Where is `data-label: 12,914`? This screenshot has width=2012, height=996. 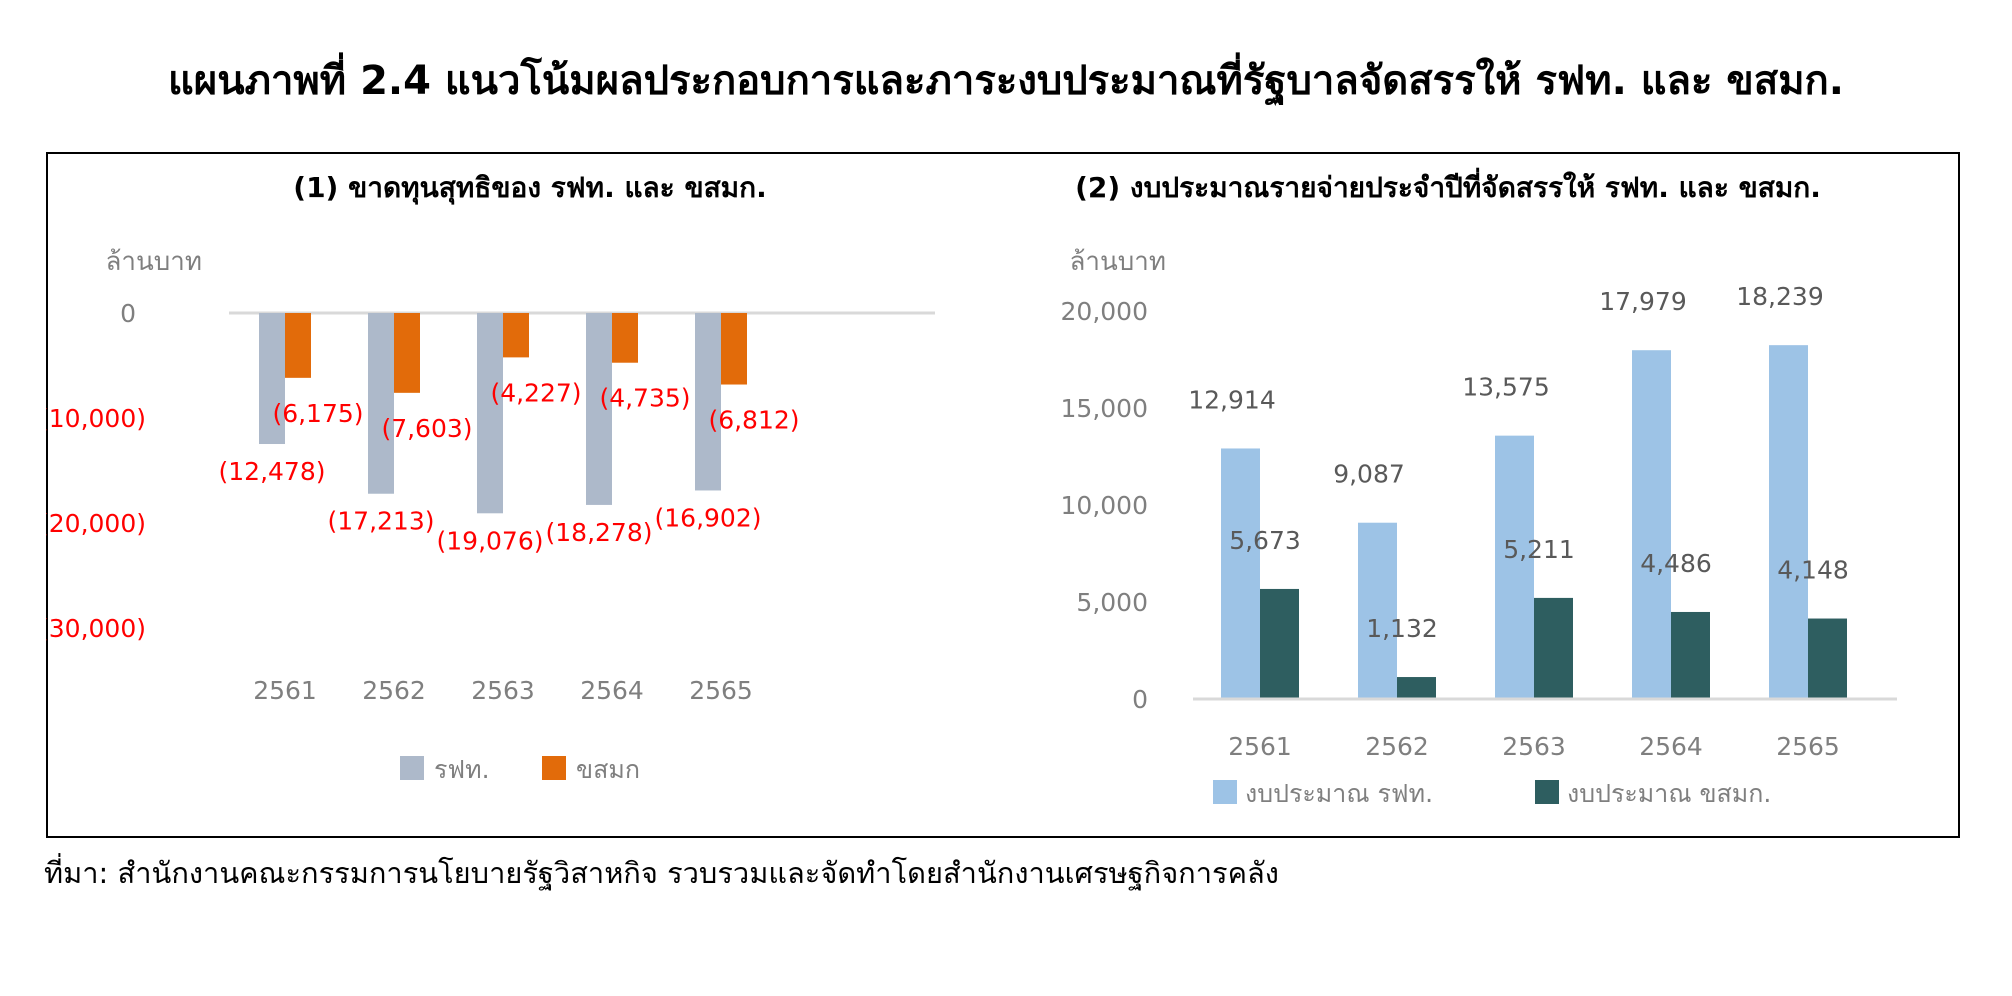 data-label: 12,914 is located at coordinates (1231, 399).